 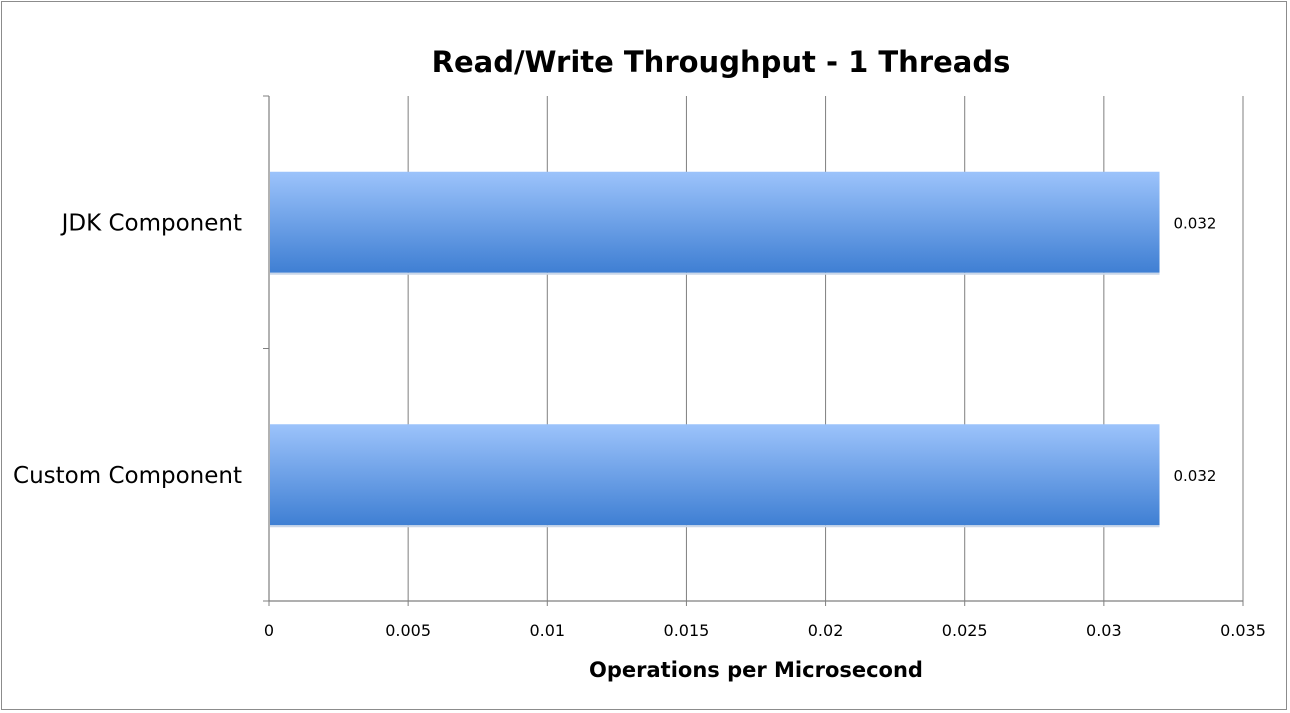 What do you see at coordinates (721, 62) in the screenshot?
I see `chart-title: Read/Write Throughput - 1 Threads` at bounding box center [721, 62].